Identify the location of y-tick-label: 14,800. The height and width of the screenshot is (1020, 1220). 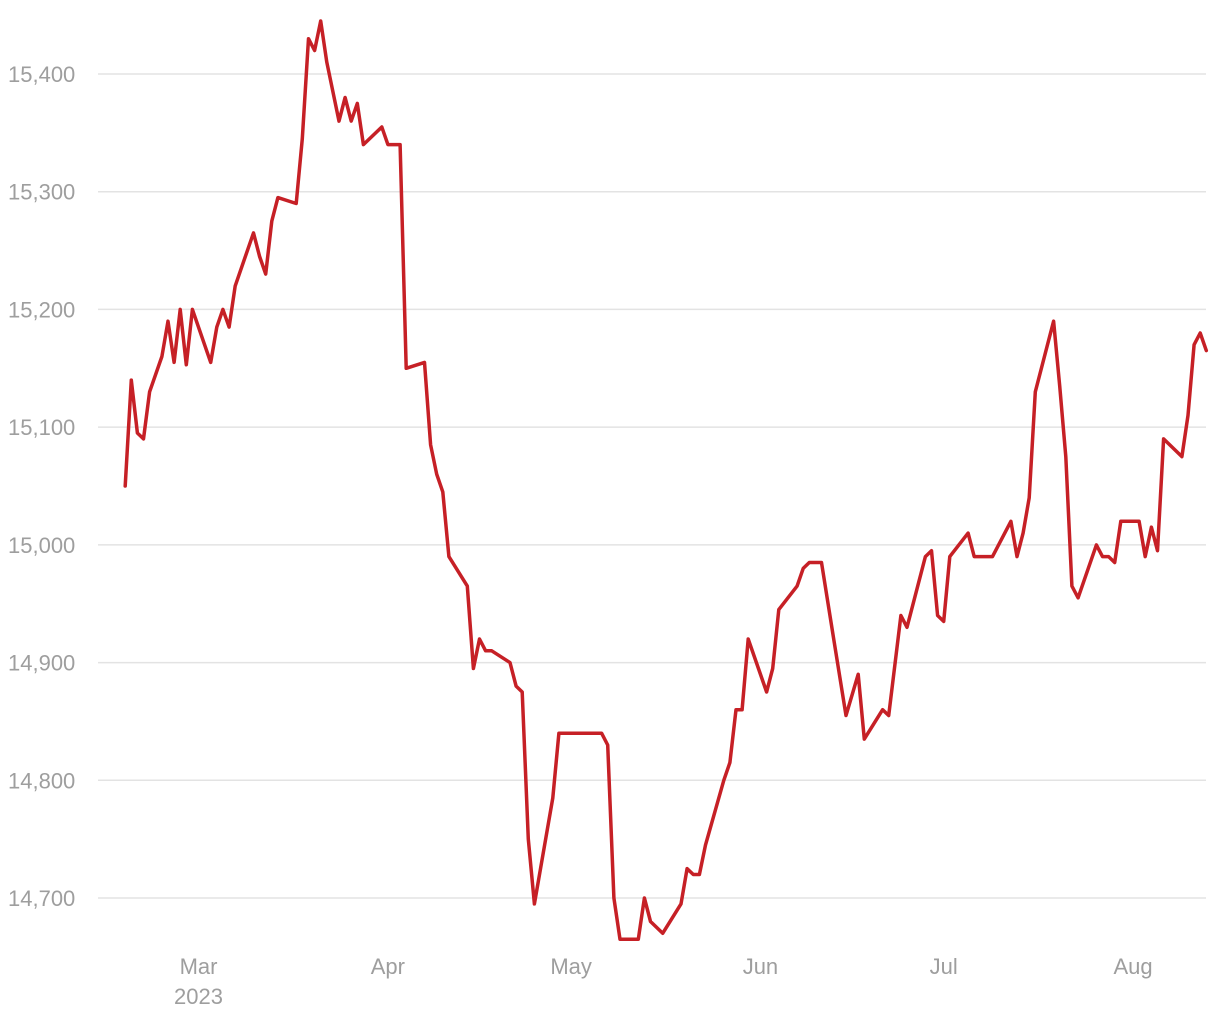
(41, 780).